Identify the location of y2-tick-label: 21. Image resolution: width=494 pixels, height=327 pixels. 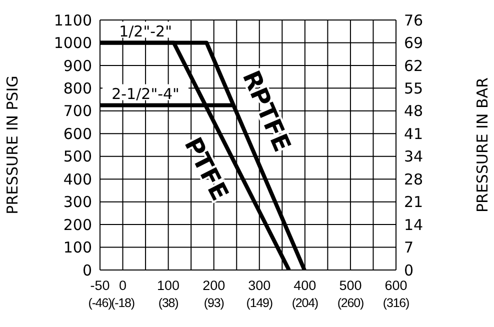
(414, 202).